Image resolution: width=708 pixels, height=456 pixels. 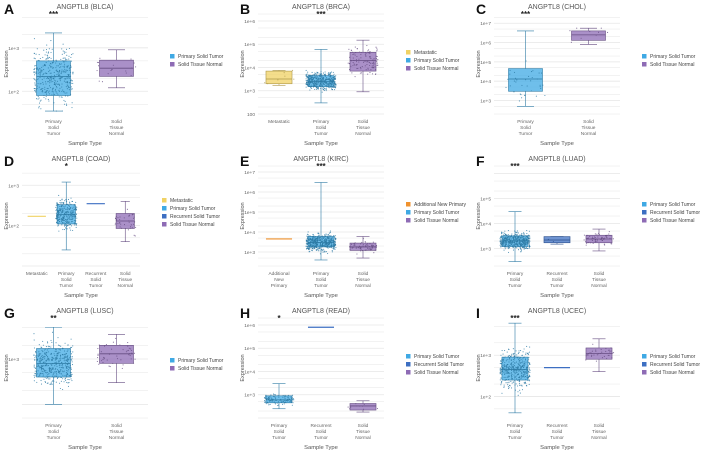 What do you see at coordinates (279, 122) in the screenshot?
I see `x-tick-label: Metastatic` at bounding box center [279, 122].